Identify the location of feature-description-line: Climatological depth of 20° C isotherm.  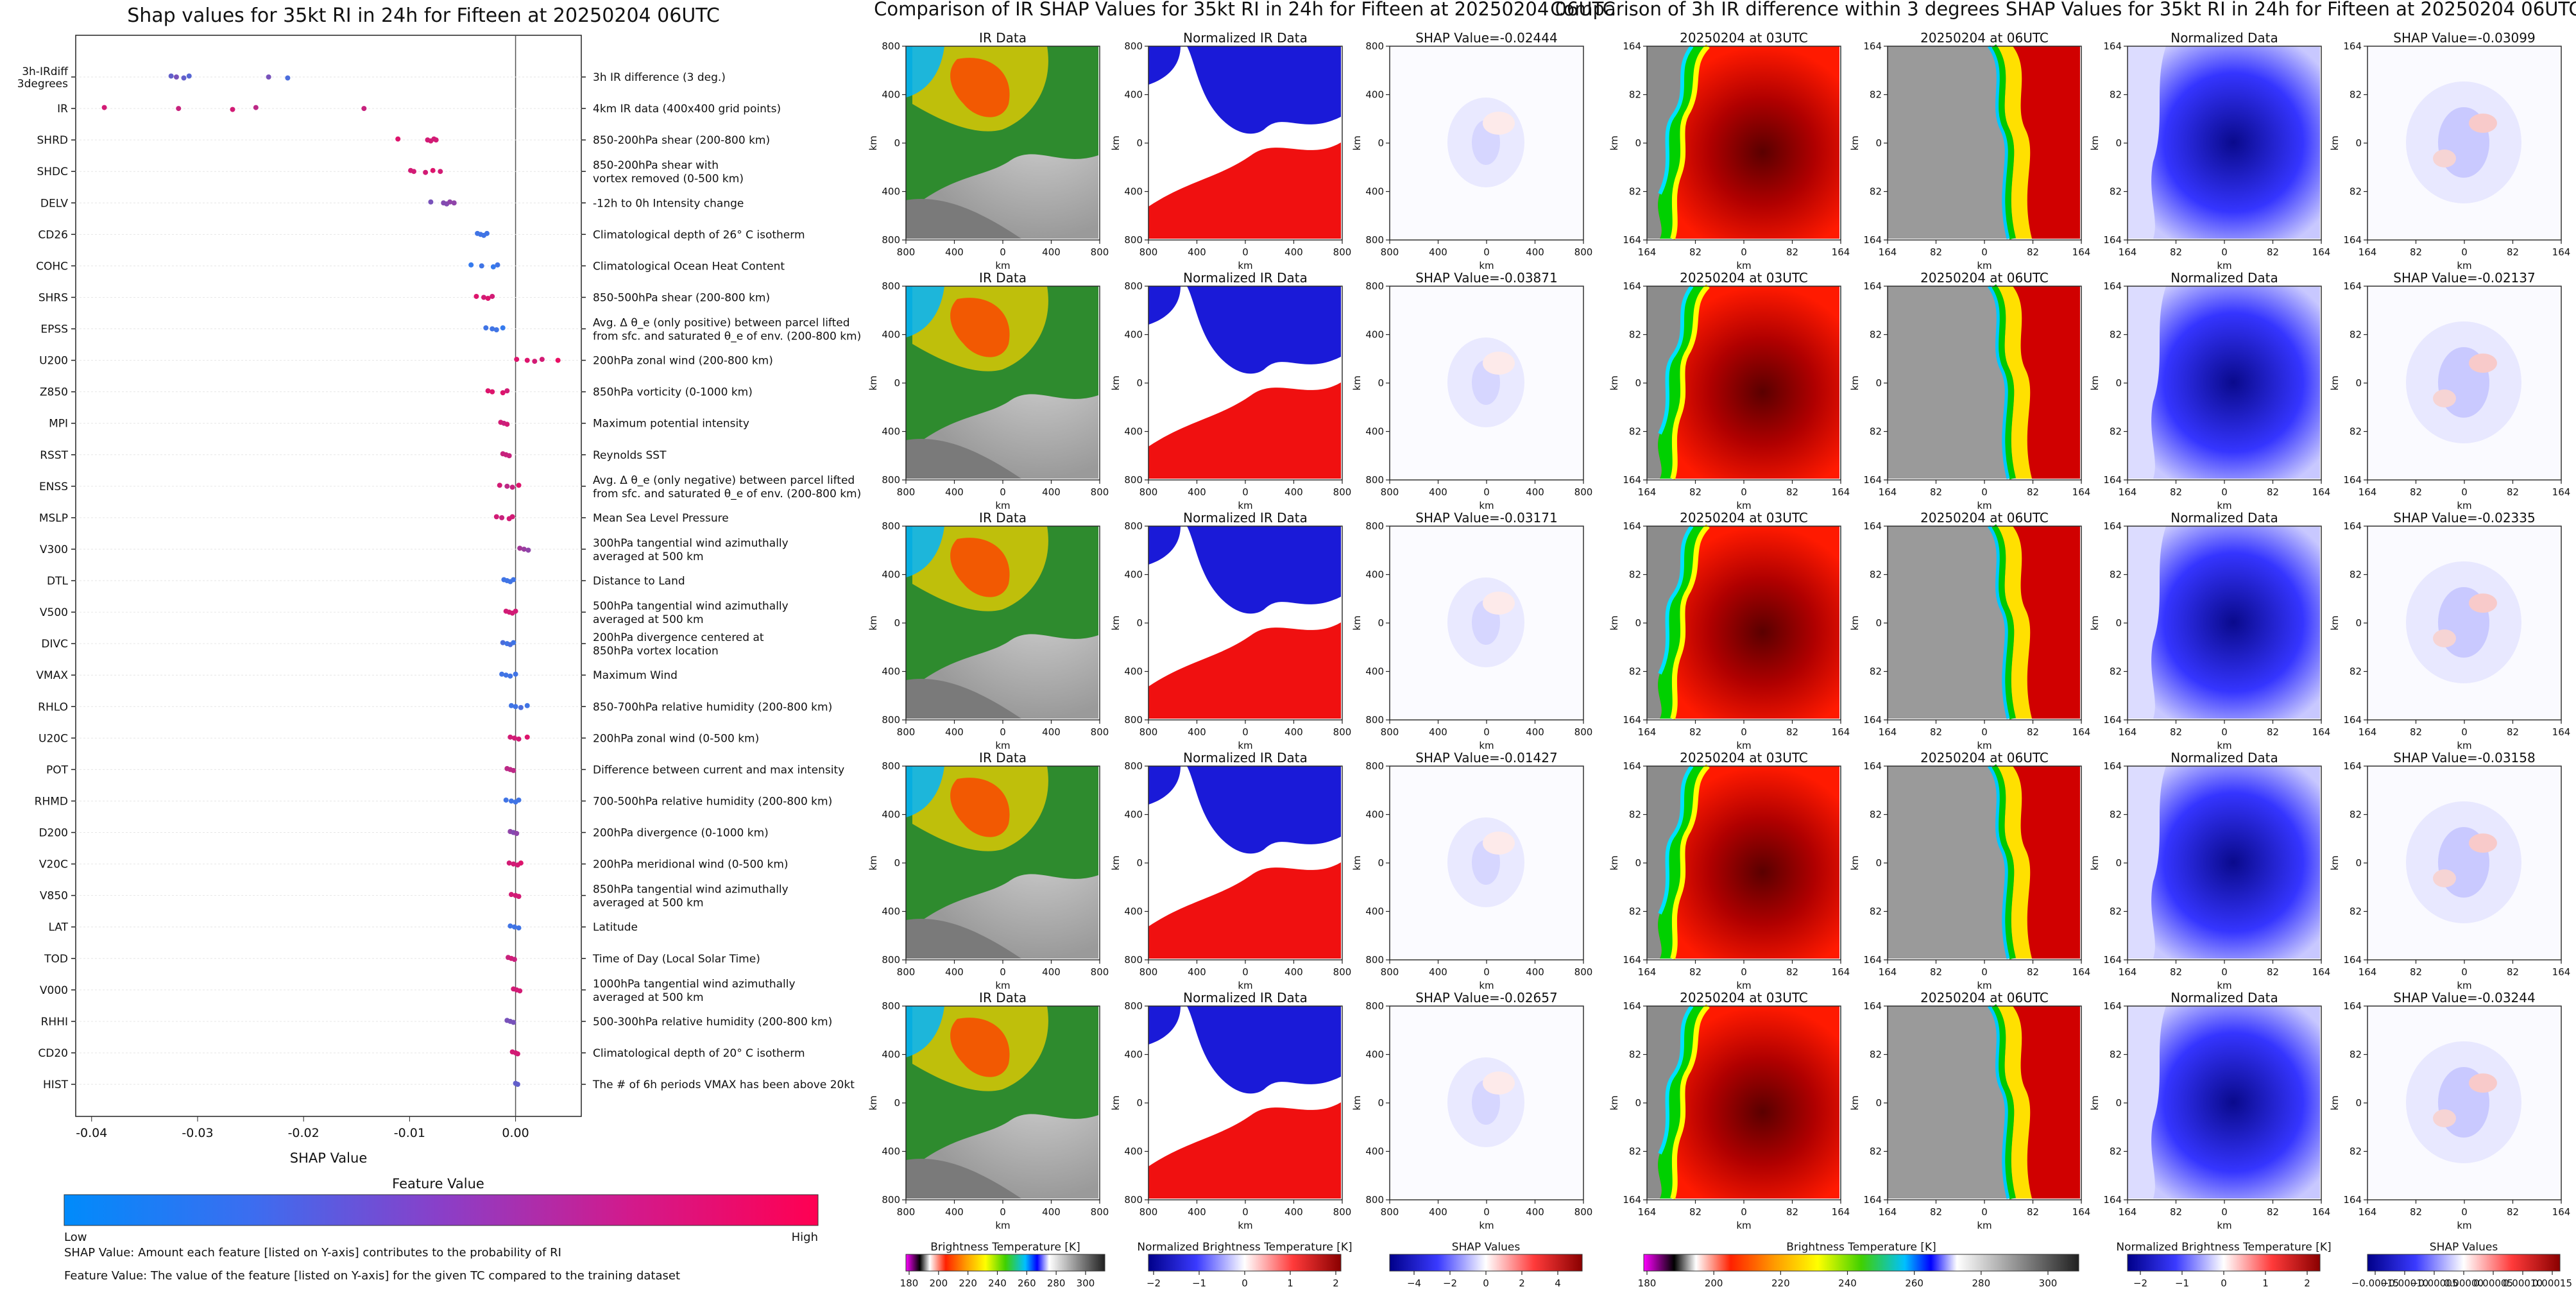
(699, 1053).